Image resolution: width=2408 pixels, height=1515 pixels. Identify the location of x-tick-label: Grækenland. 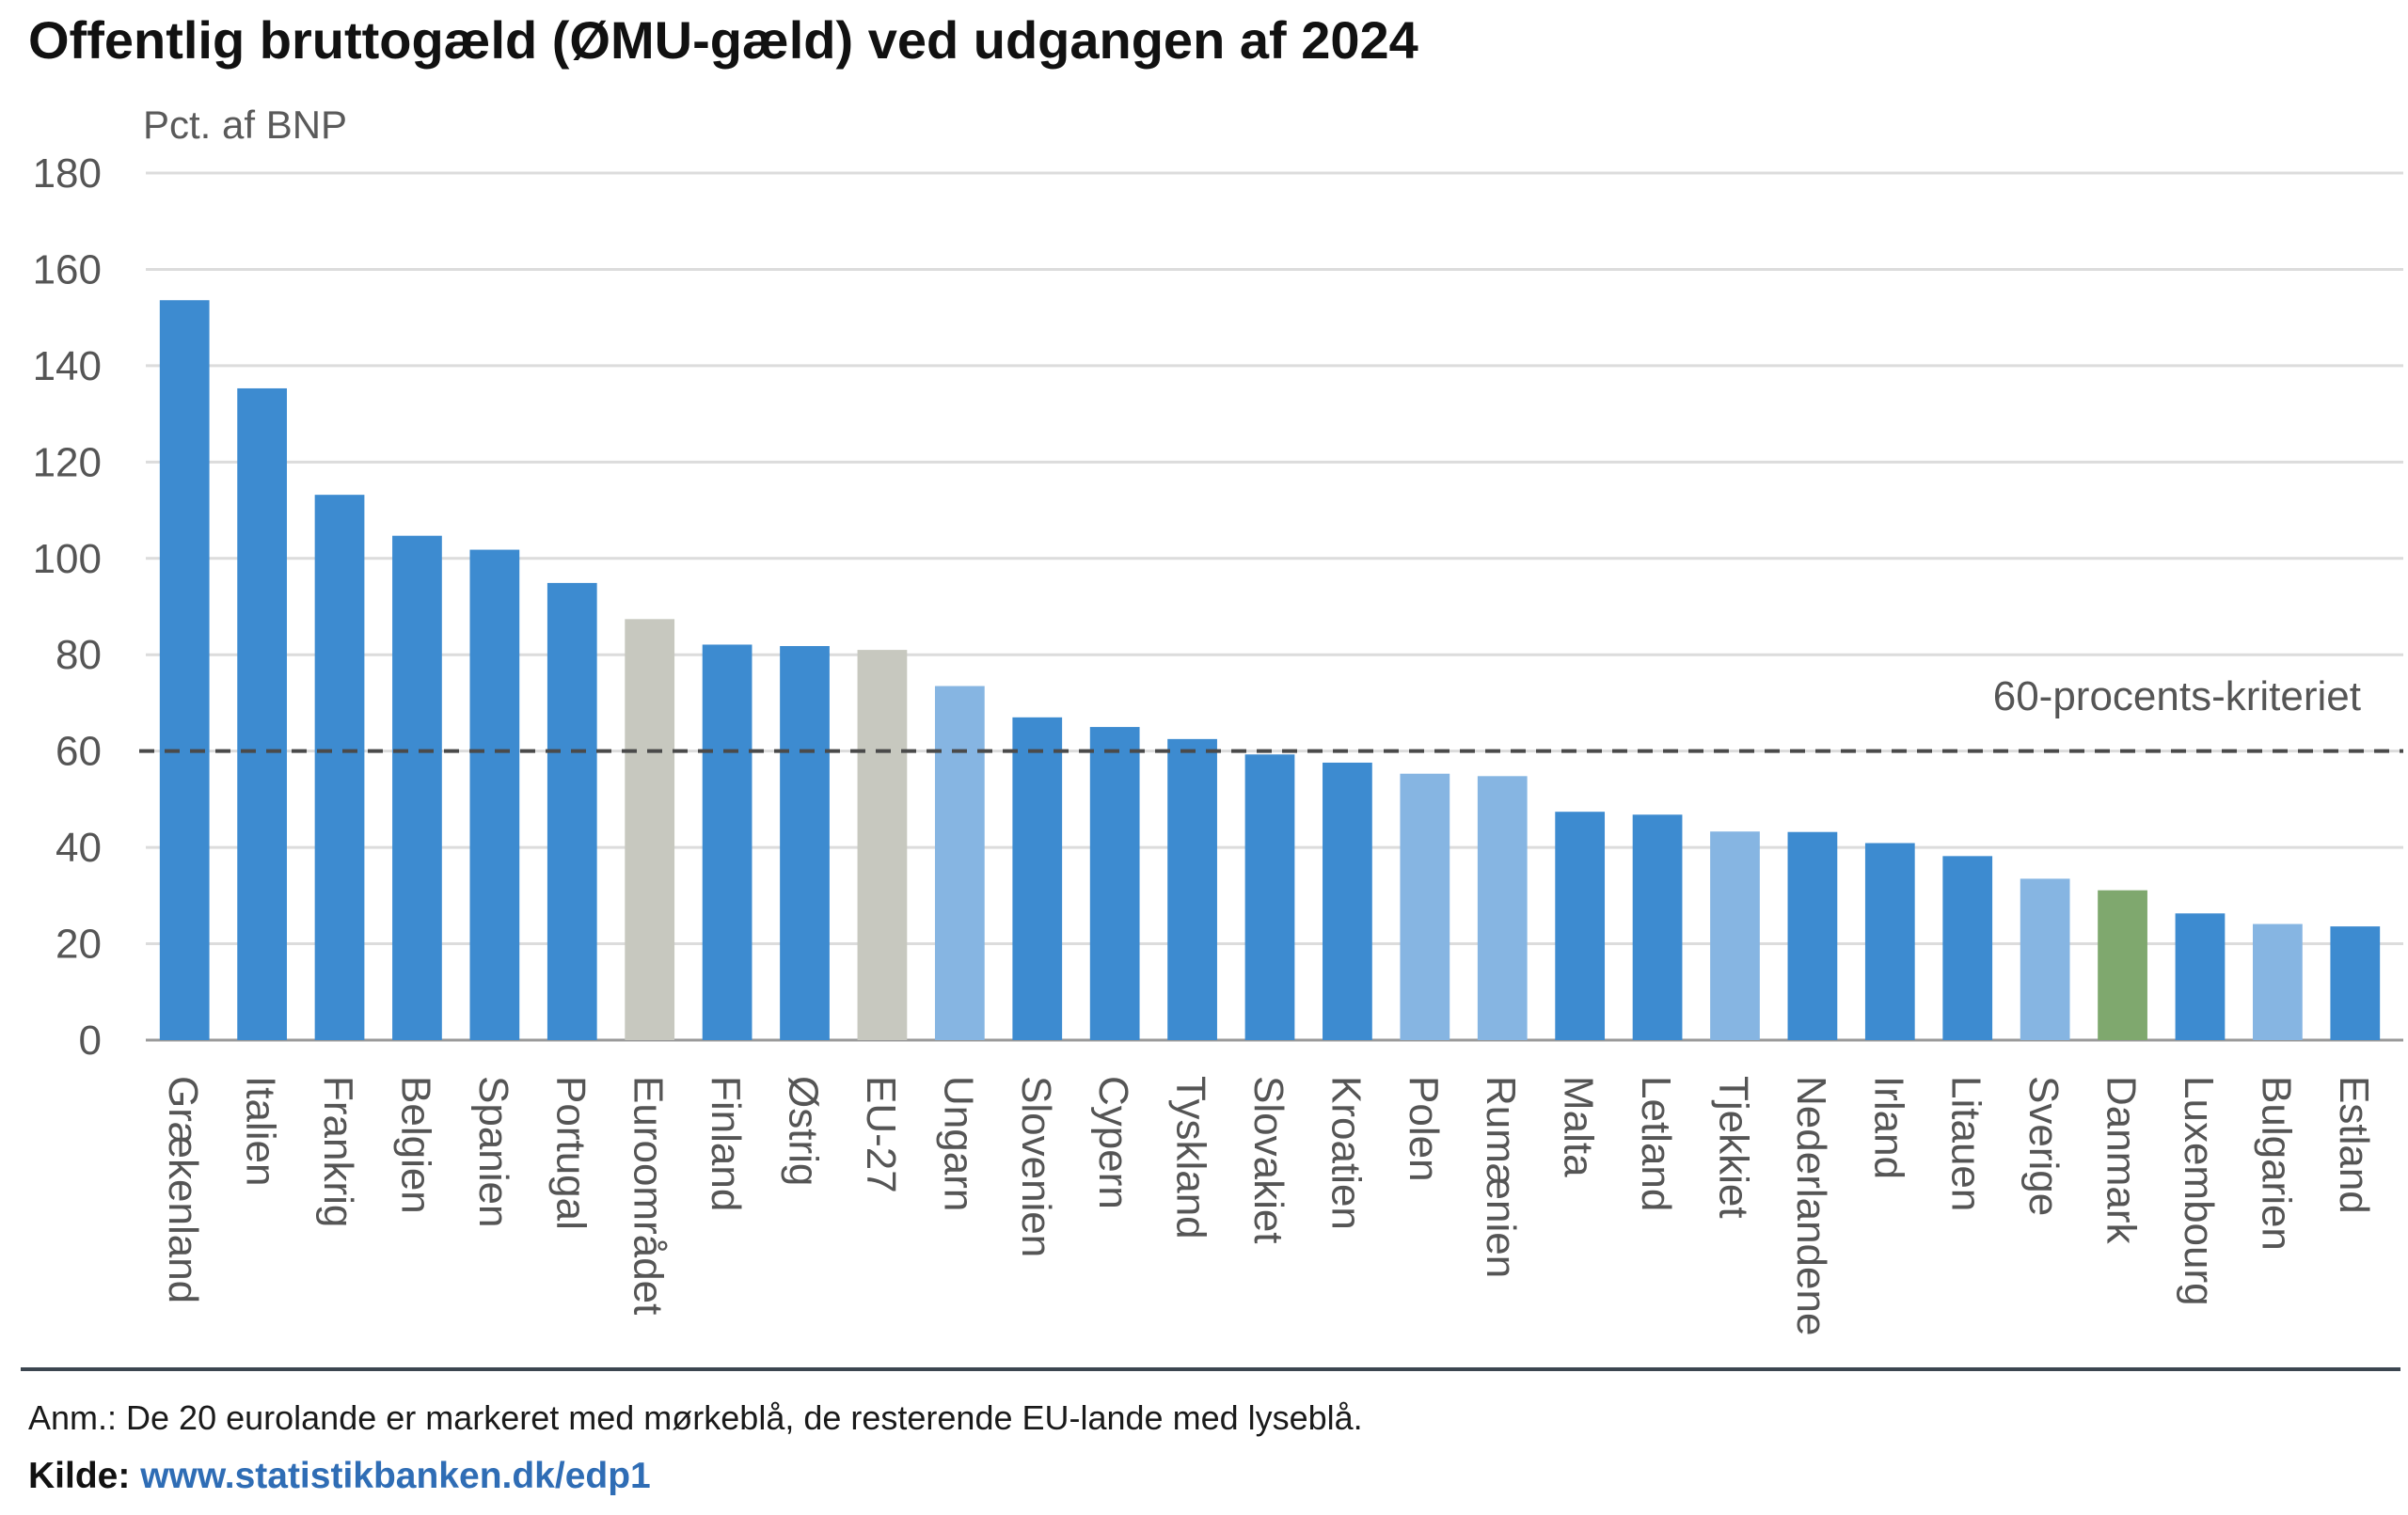
(183, 1189).